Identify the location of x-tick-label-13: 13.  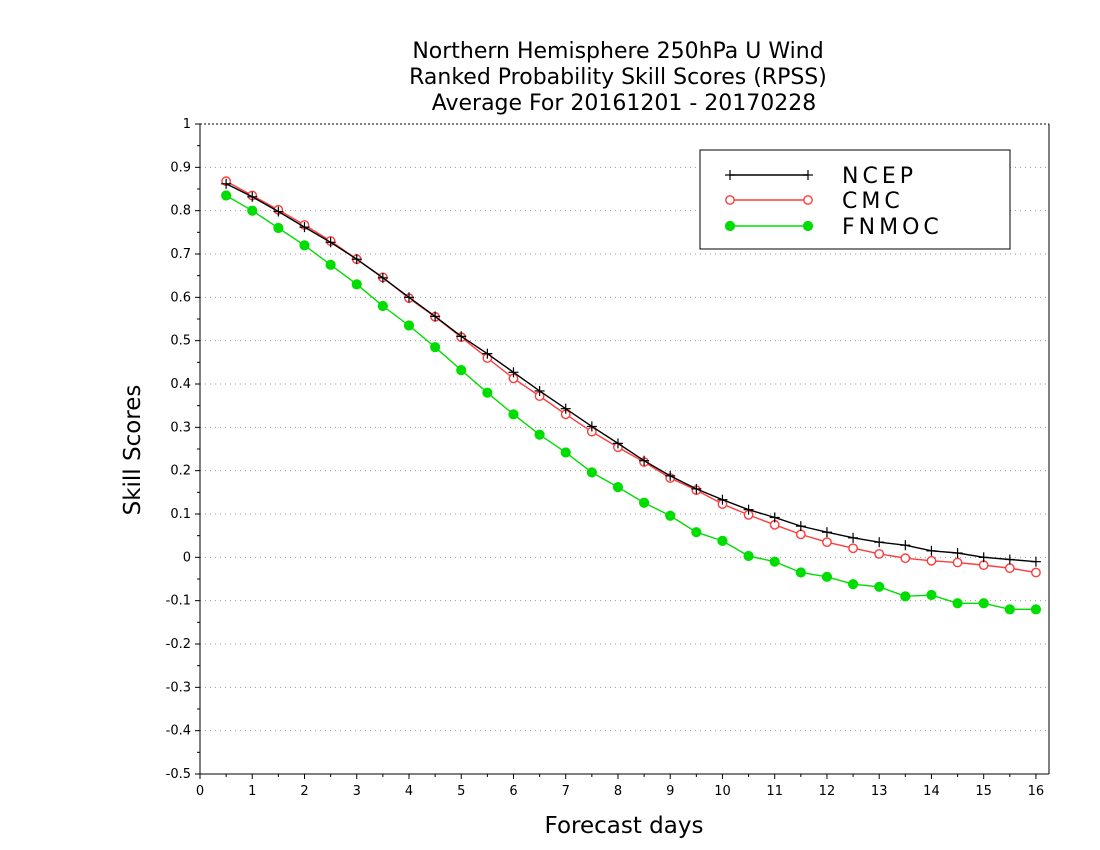
(879, 791).